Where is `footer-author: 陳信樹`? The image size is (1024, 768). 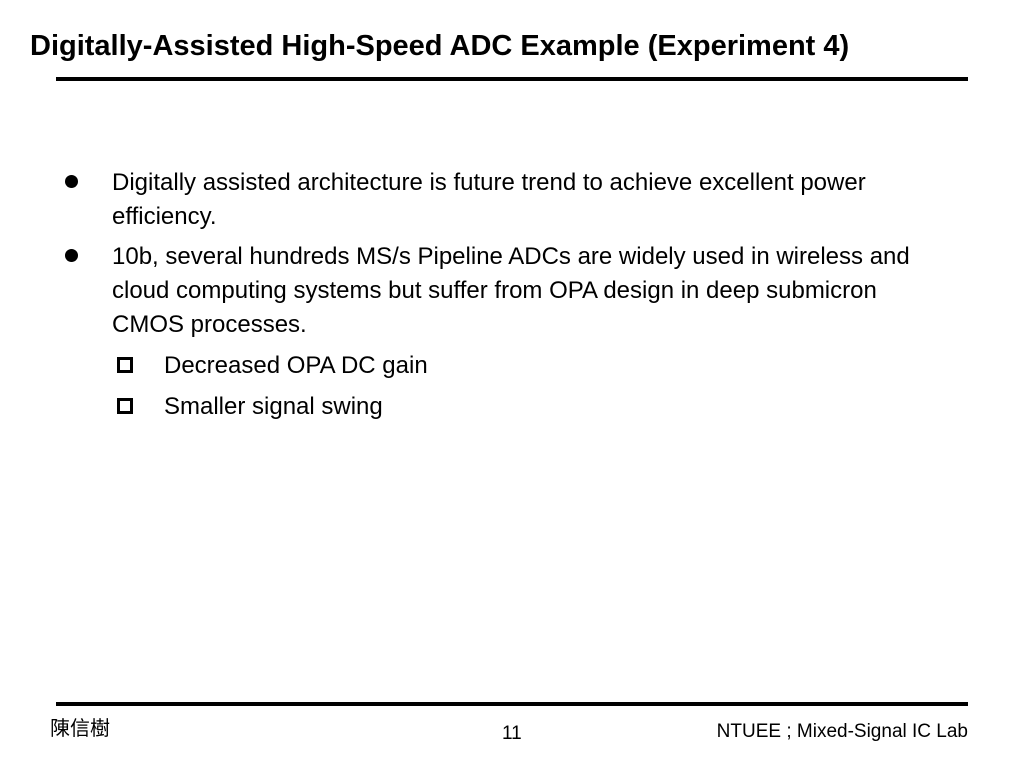 footer-author: 陳信樹 is located at coordinates (80, 729).